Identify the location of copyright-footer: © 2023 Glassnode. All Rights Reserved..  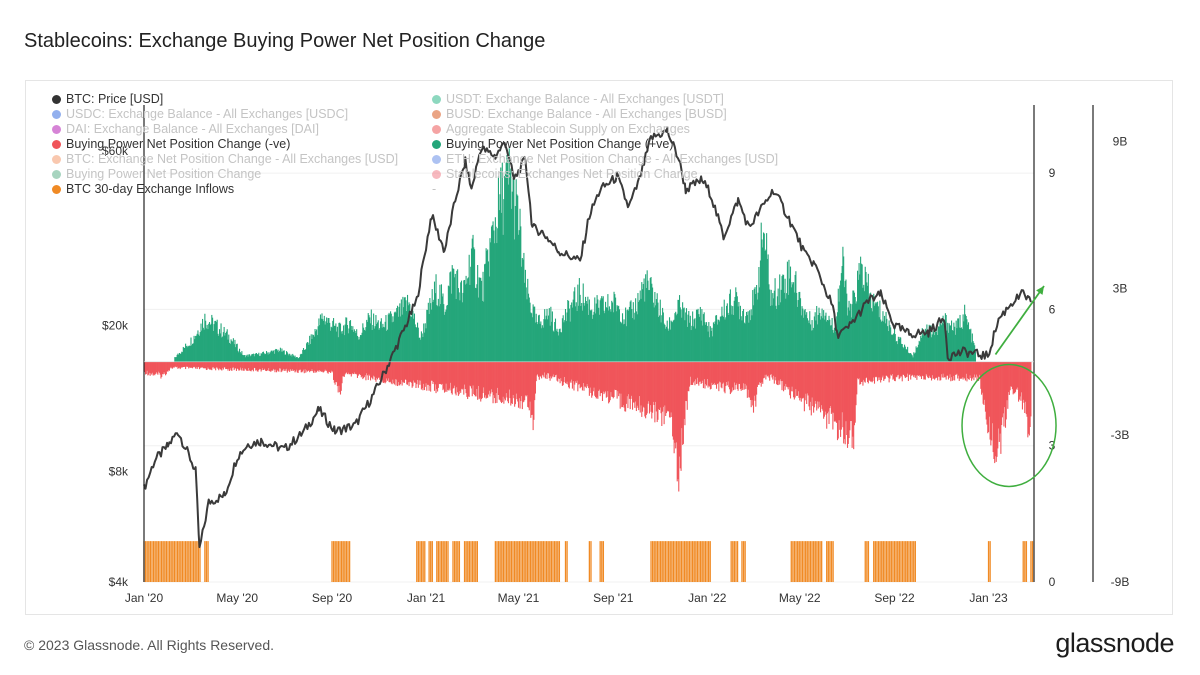
(149, 645).